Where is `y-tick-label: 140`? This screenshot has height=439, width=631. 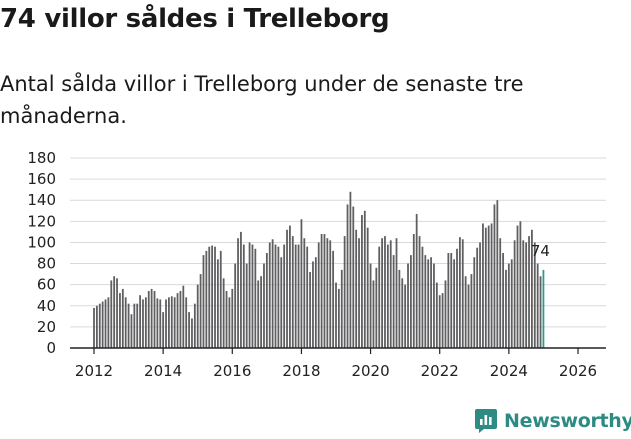 y-tick-label: 140 is located at coordinates (41, 200).